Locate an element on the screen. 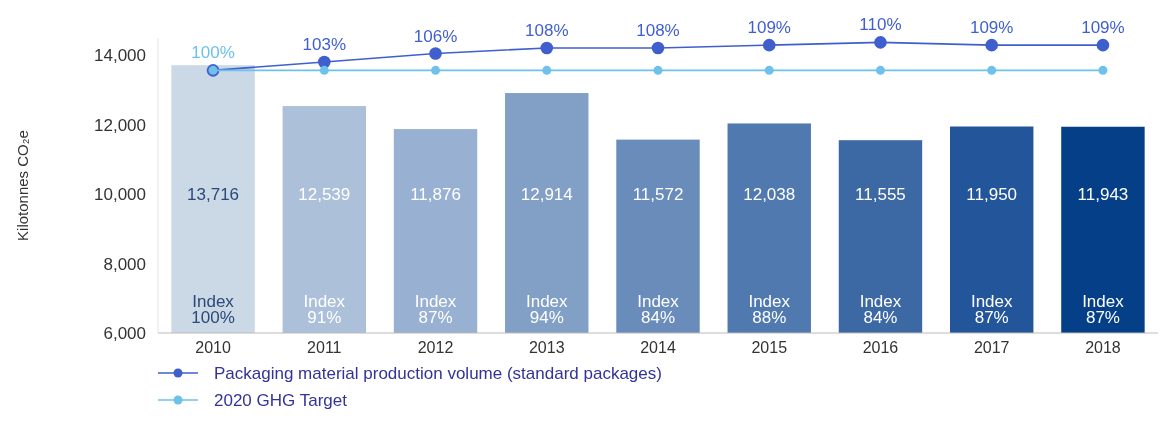  data-label: 12,914 is located at coordinates (546, 195).